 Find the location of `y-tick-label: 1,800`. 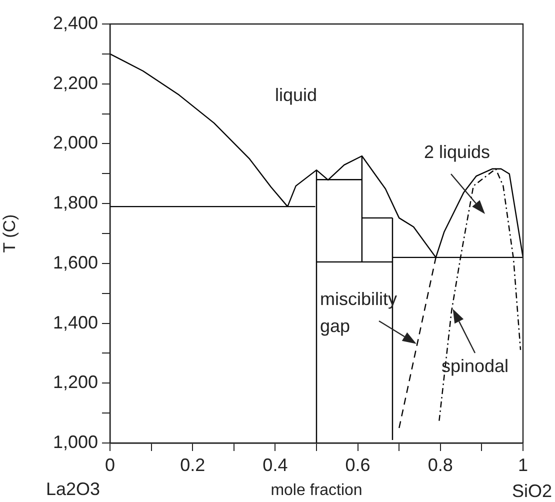

y-tick-label: 1,800 is located at coordinates (75, 202).